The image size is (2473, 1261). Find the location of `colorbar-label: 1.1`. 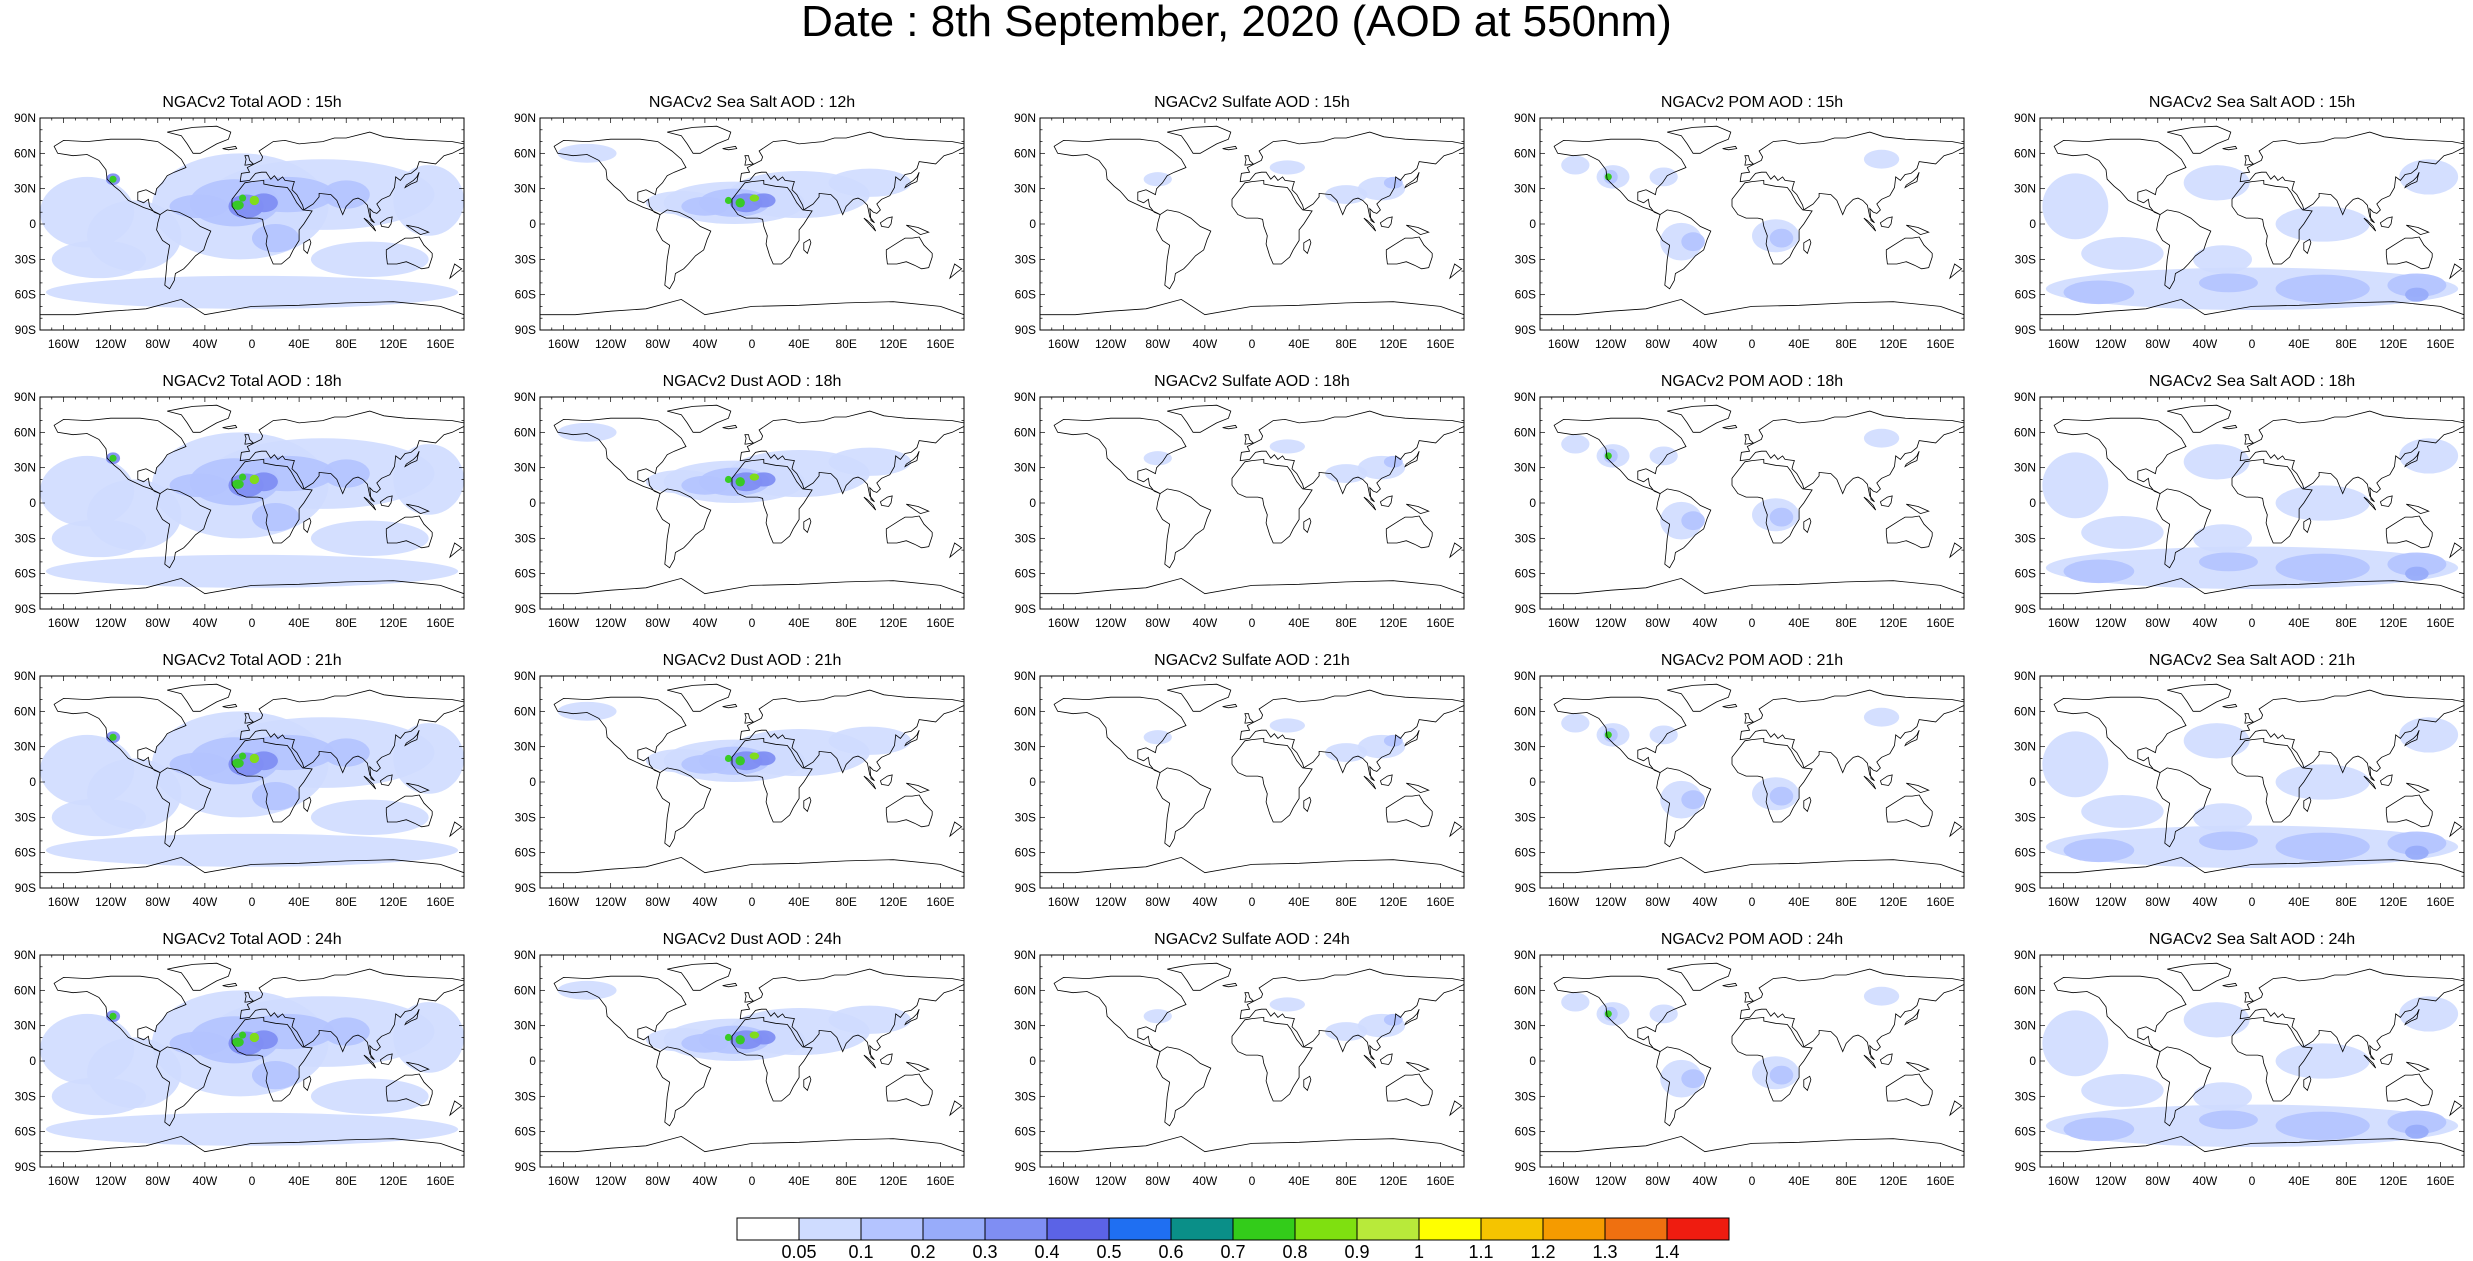

colorbar-label: 1.1 is located at coordinates (1480, 1251).